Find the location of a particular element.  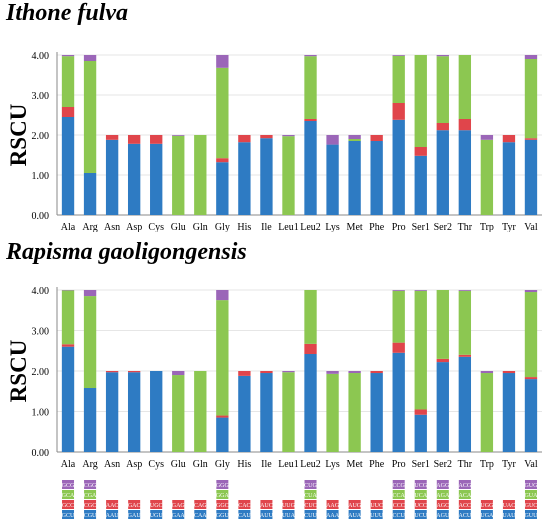

codon-label: UUG is located at coordinates (289, 506).